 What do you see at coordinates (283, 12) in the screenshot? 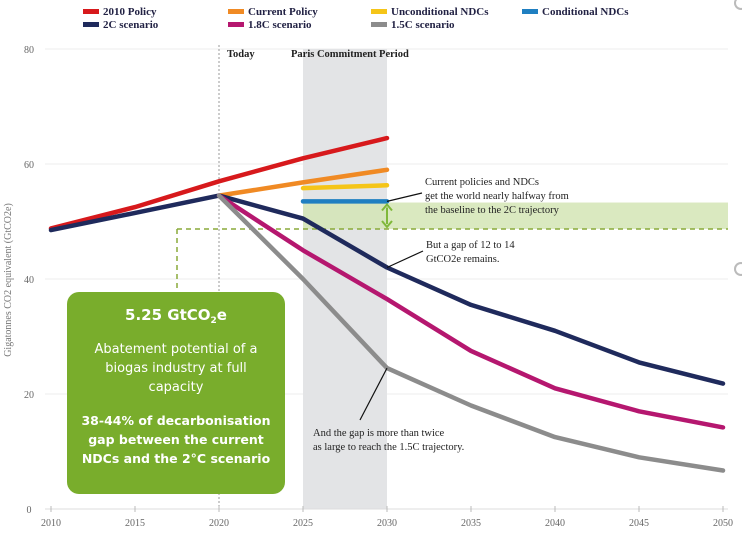
I see `legend-label: Current Policy` at bounding box center [283, 12].